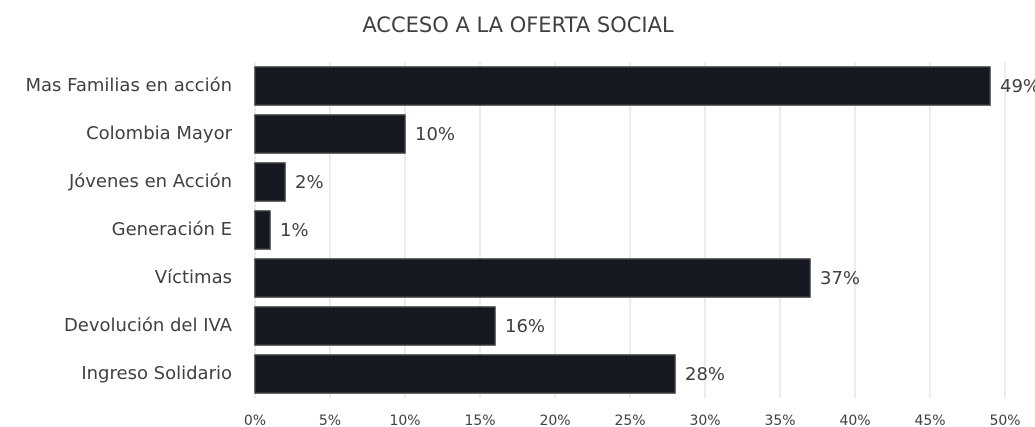  I want to click on data-label: 28%, so click(705, 374).